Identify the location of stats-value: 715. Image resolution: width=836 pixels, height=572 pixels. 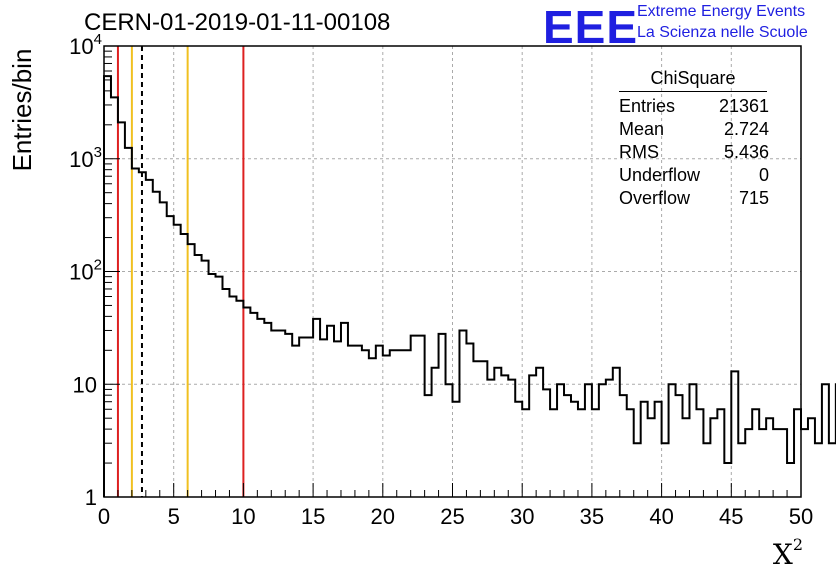
(753, 198).